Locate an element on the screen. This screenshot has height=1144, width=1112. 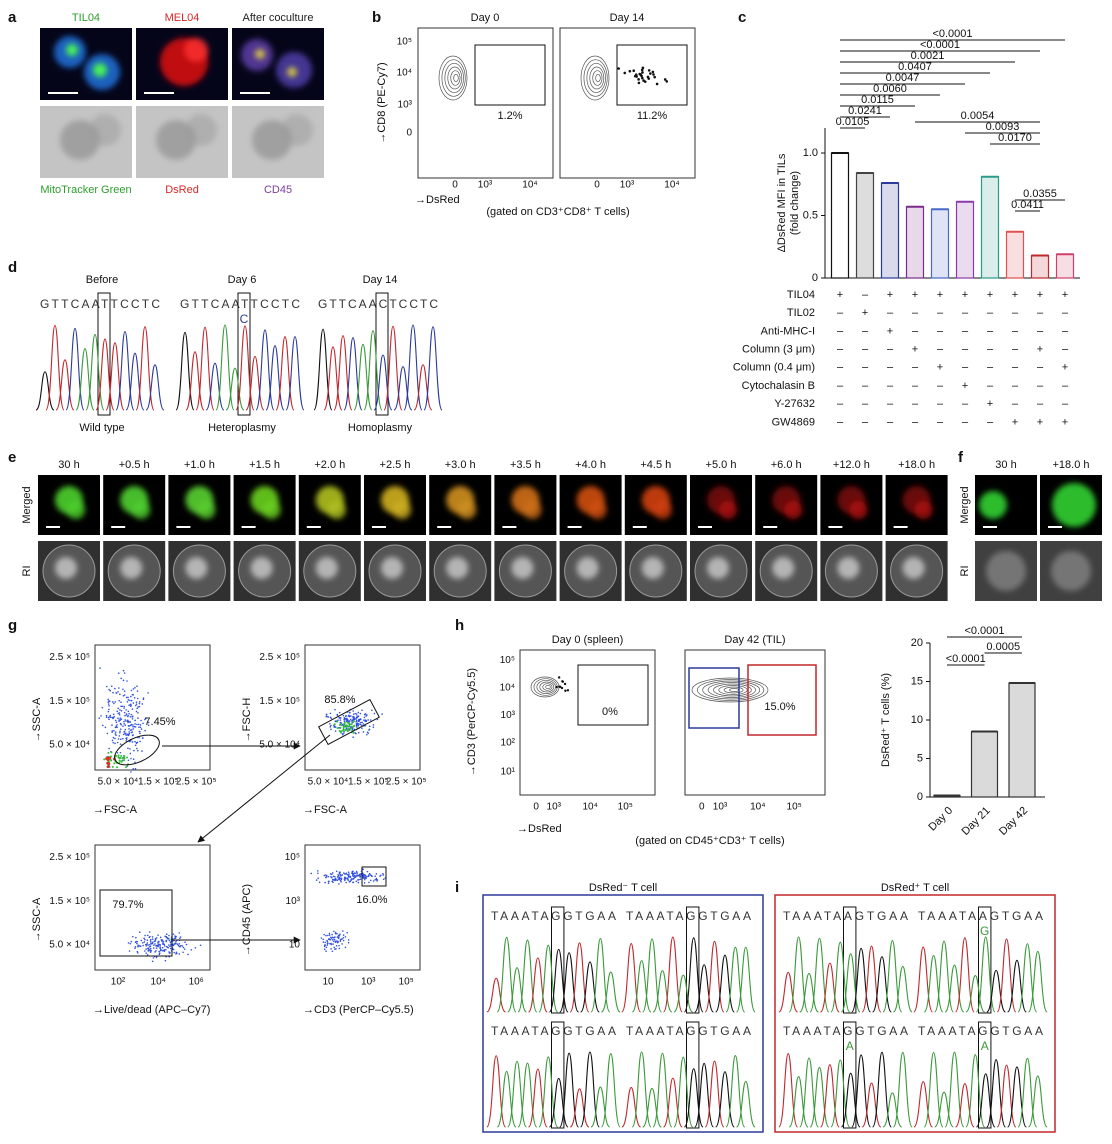
y-tick-label: 5.0 × 10⁴ is located at coordinates (69, 745).